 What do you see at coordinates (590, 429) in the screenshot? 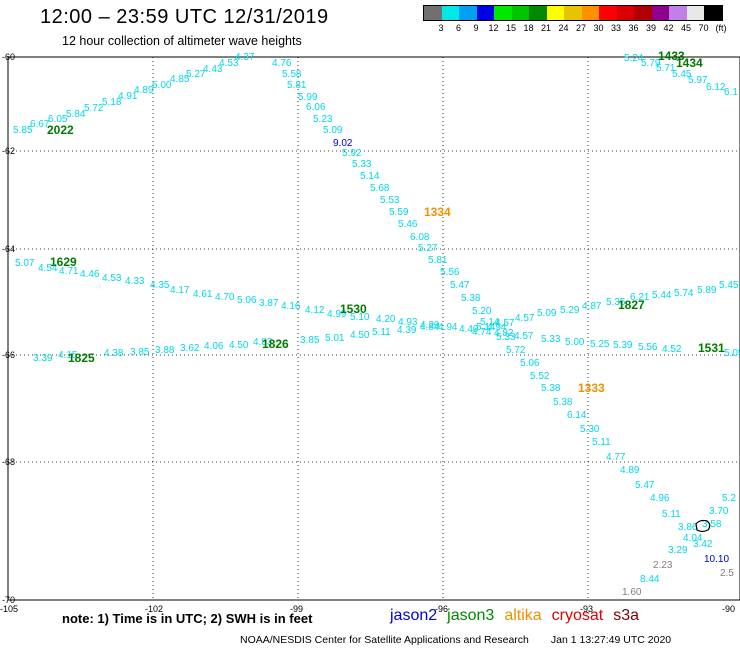
I see `wave-height-label: 5.30` at bounding box center [590, 429].